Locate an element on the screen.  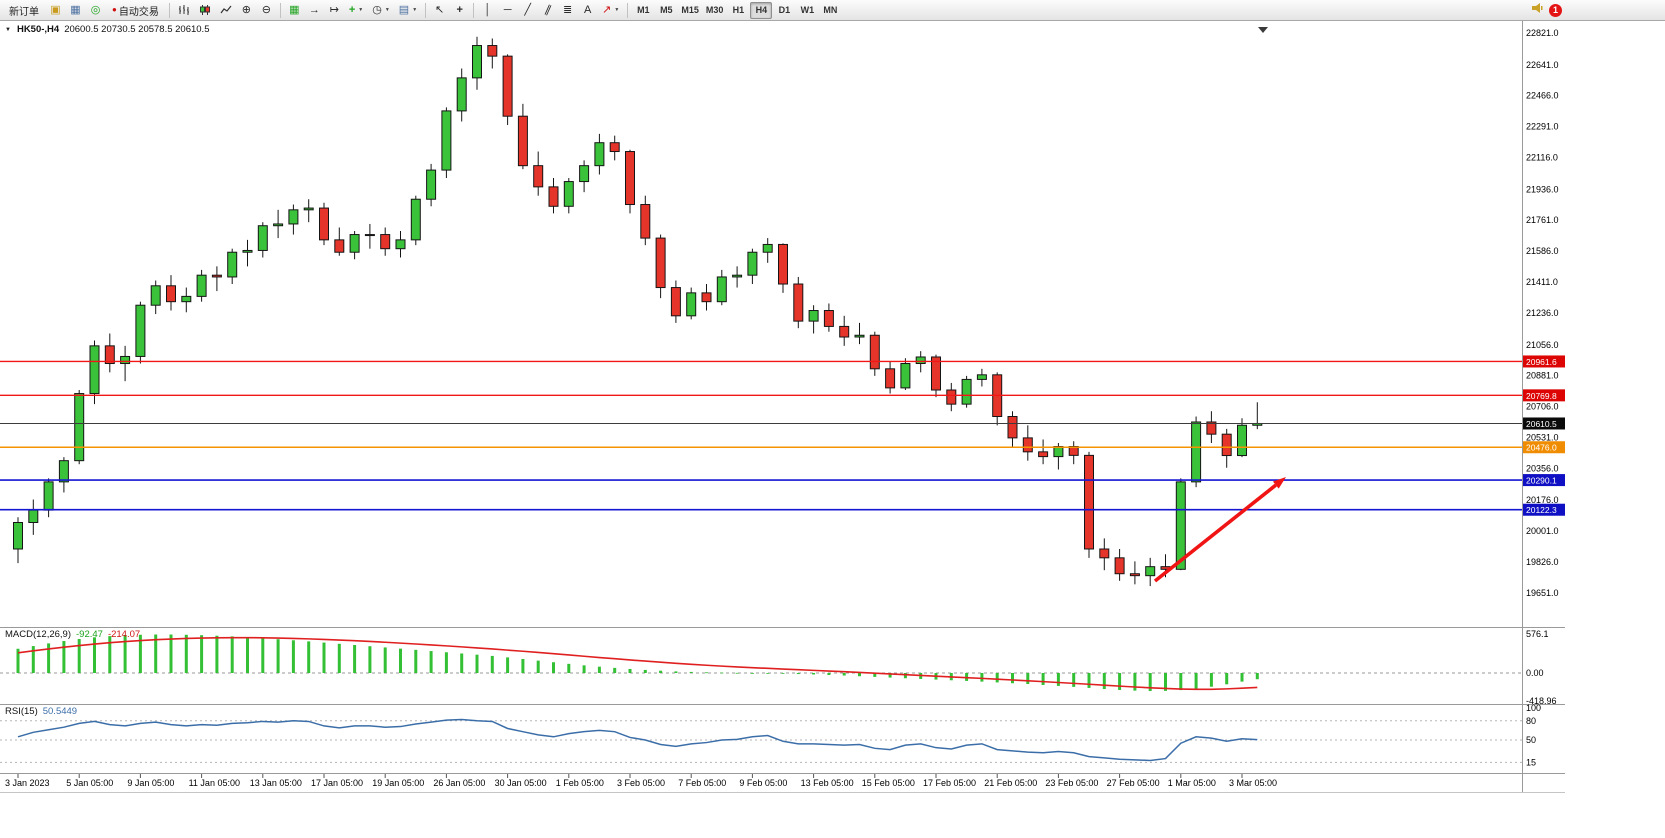
template-icon: ▤ is located at coordinates (404, 9).